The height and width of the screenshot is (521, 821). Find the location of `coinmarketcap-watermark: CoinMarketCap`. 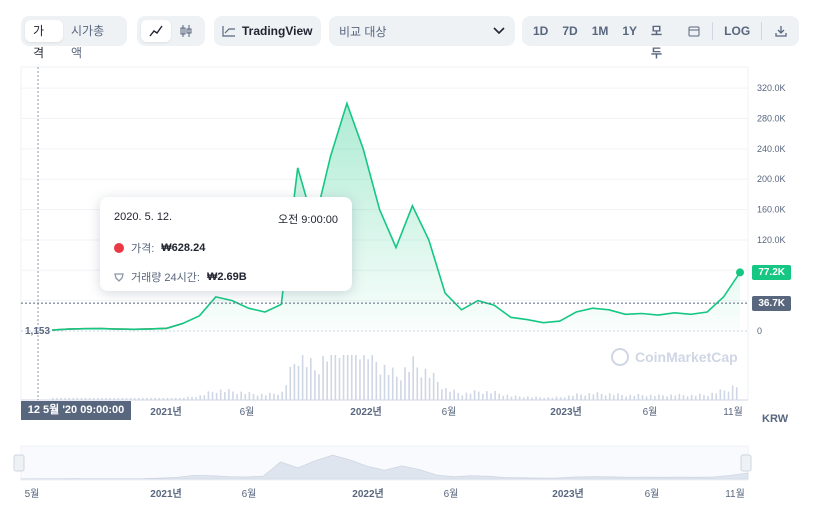

coinmarketcap-watermark: CoinMarketCap is located at coordinates (674, 357).